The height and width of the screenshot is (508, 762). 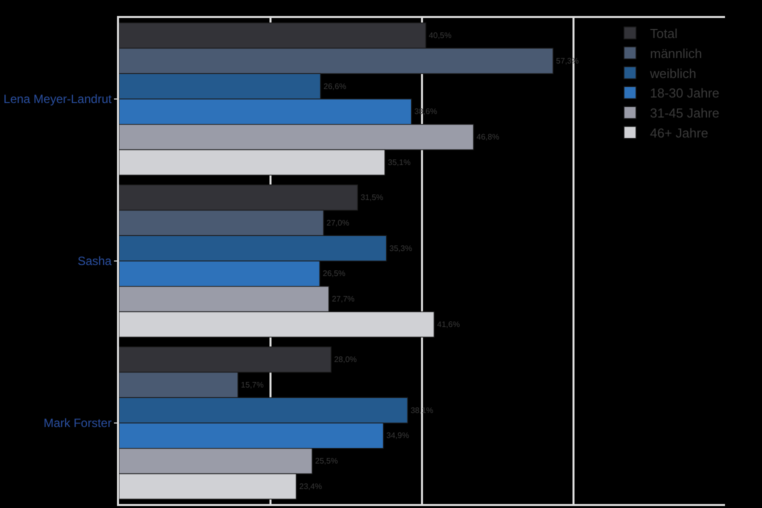 What do you see at coordinates (338, 223) in the screenshot?
I see `data-label: 27,0%` at bounding box center [338, 223].